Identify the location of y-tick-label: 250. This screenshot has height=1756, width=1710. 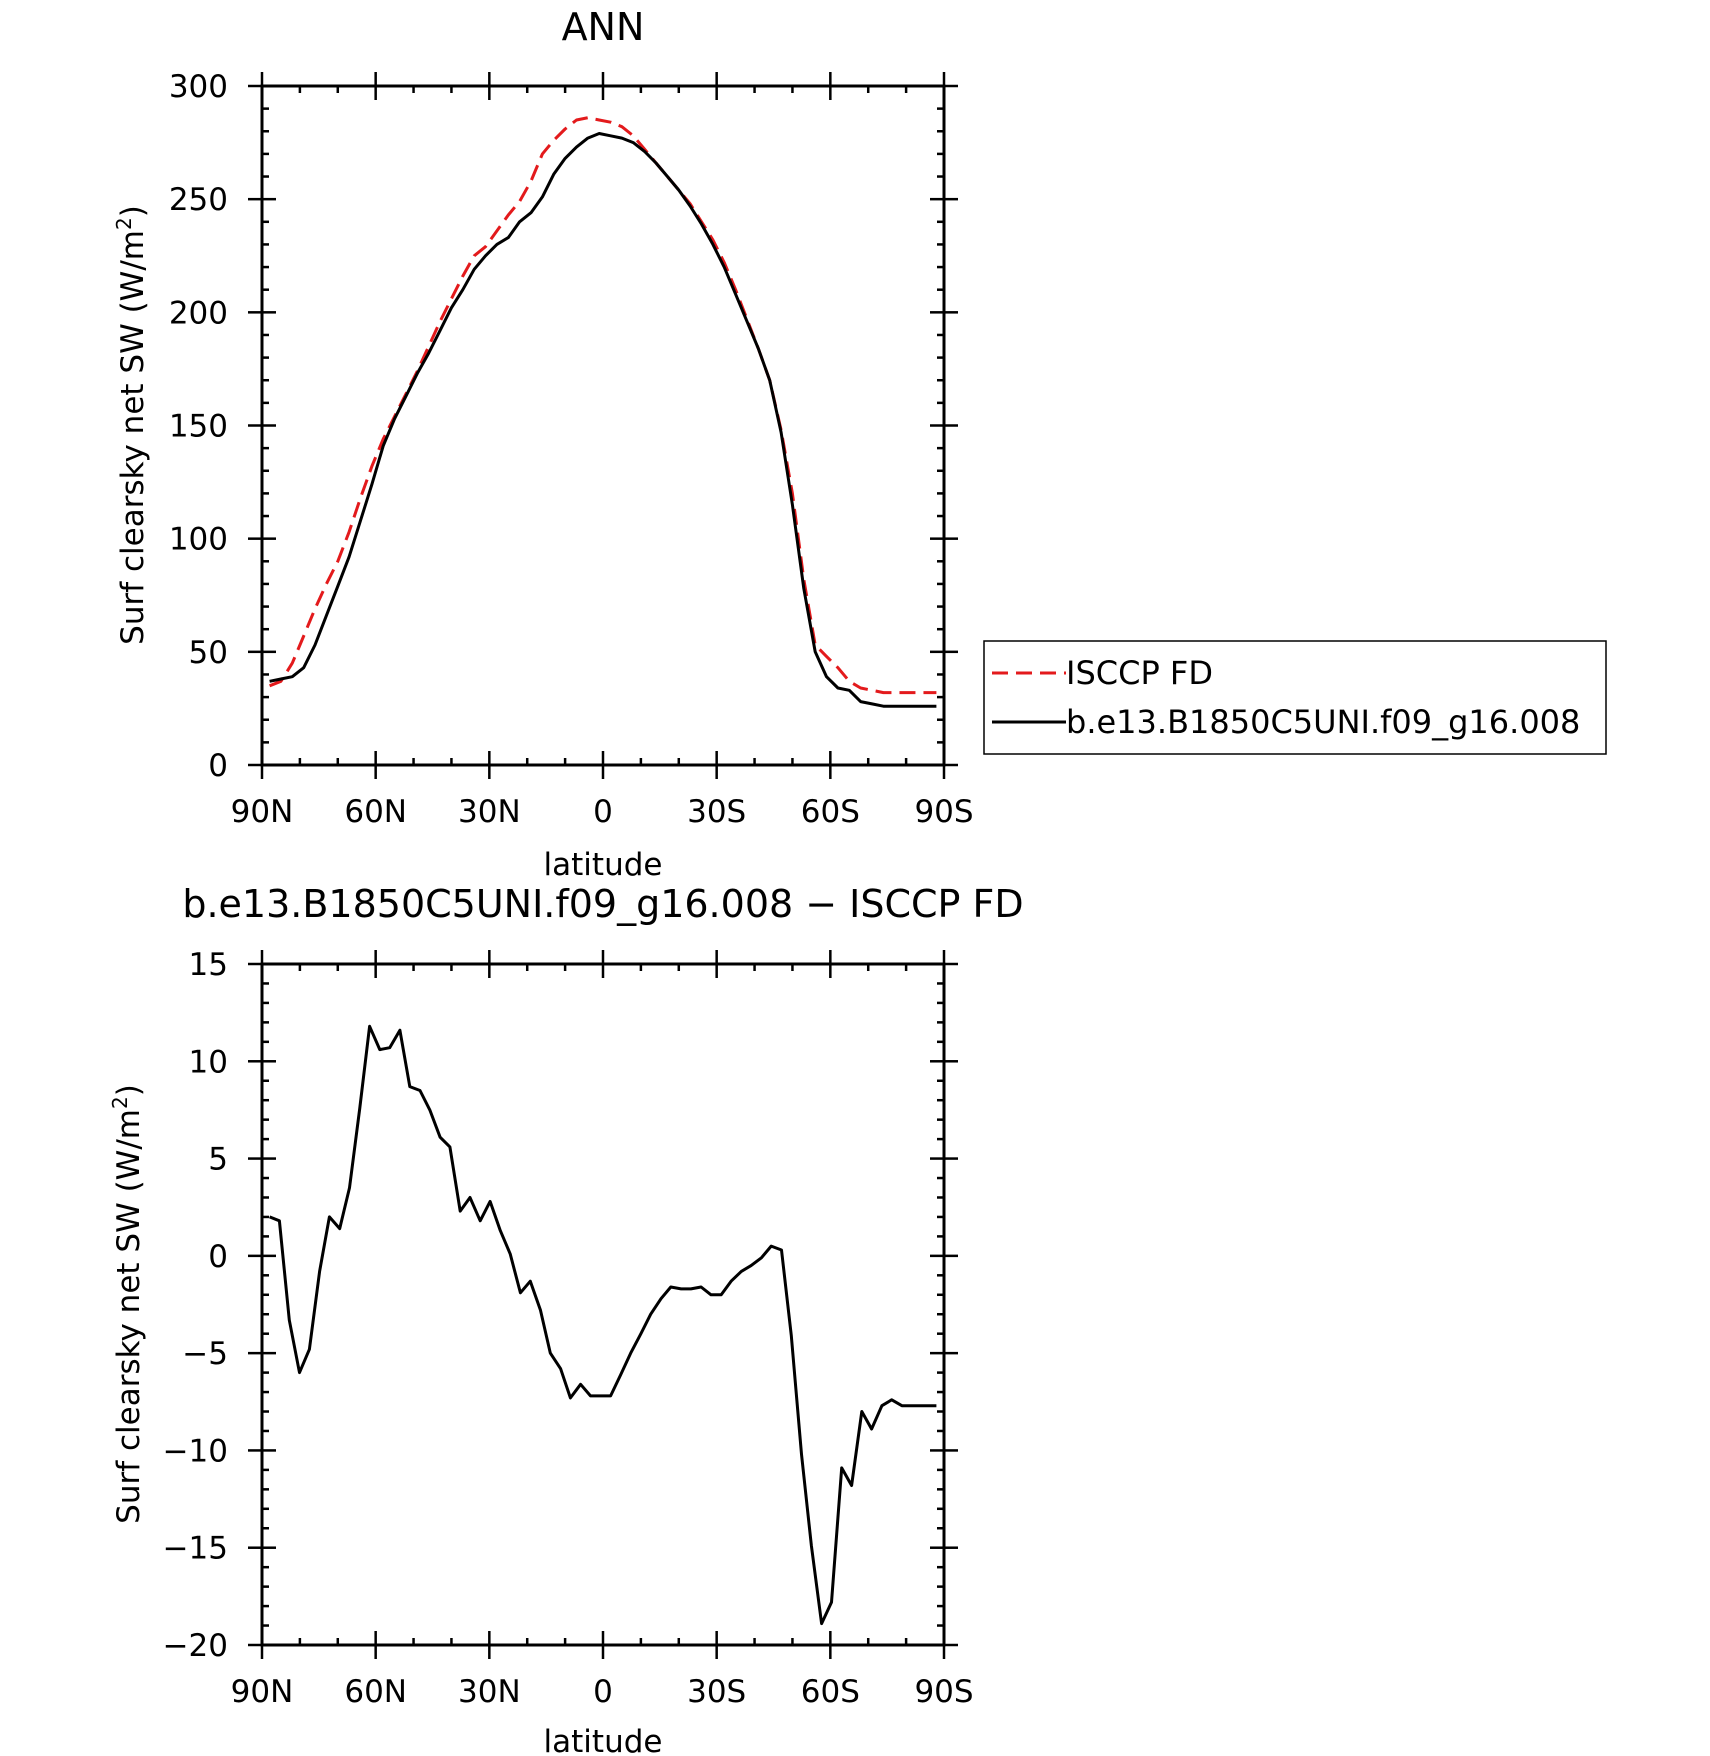
(198, 200).